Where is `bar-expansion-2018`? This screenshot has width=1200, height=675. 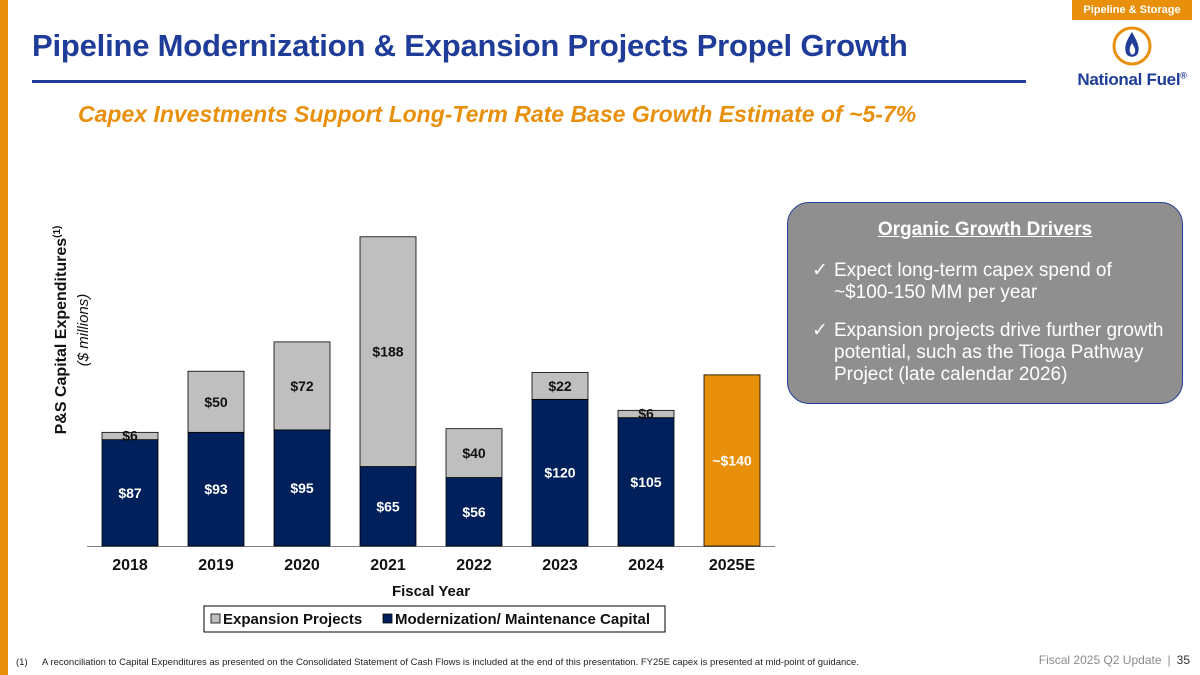
bar-expansion-2018 is located at coordinates (130, 436).